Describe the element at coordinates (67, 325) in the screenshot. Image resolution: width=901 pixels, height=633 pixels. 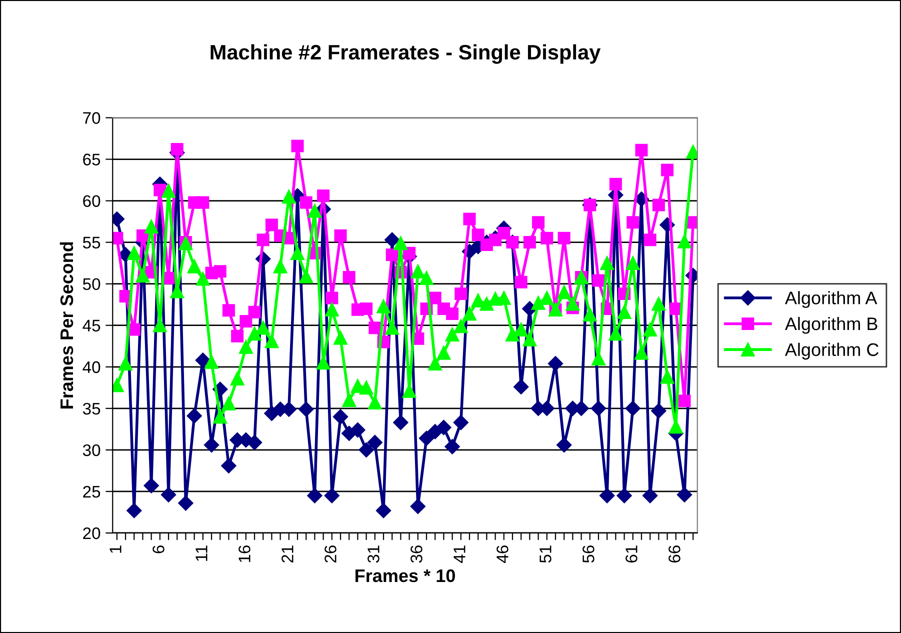
I see `y-axis-title: Frames Per Second` at that location.